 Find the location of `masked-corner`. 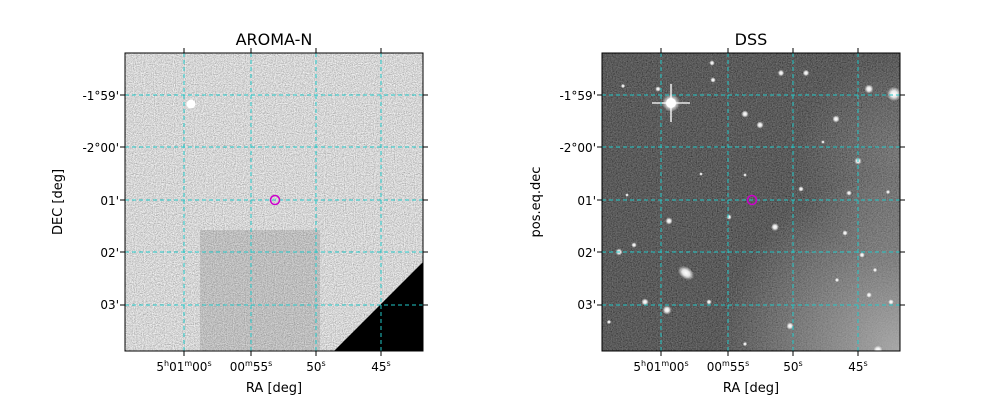

masked-corner is located at coordinates (378, 306).